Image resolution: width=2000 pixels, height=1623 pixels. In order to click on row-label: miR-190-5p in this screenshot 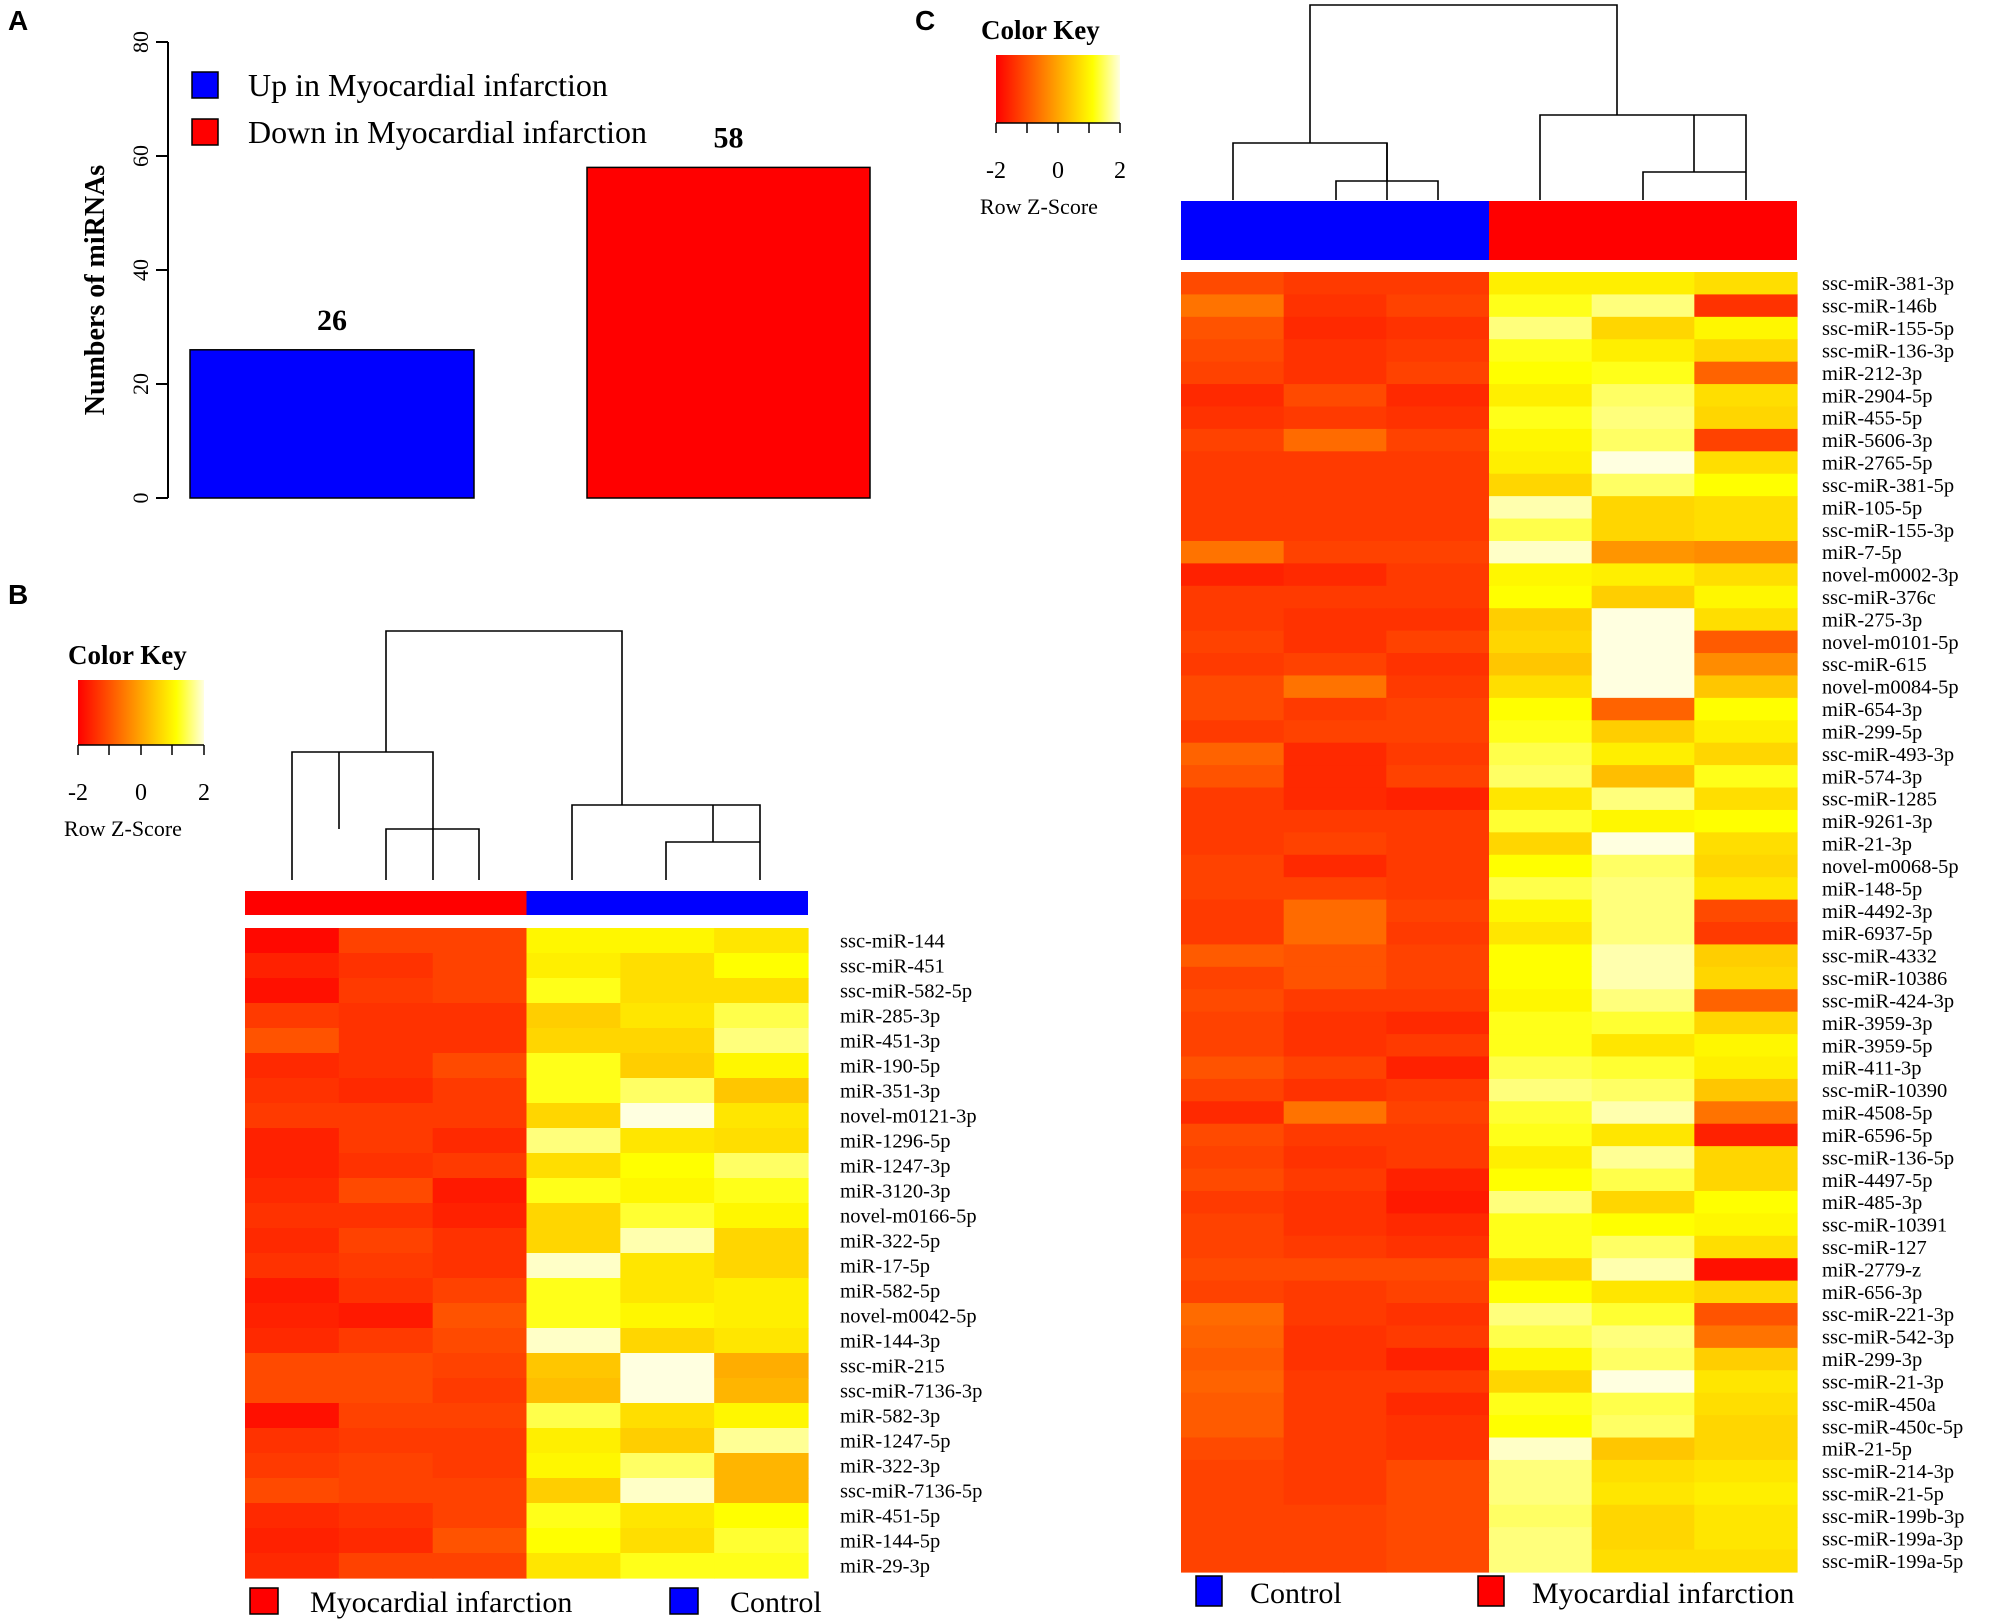, I will do `click(890, 1067)`.